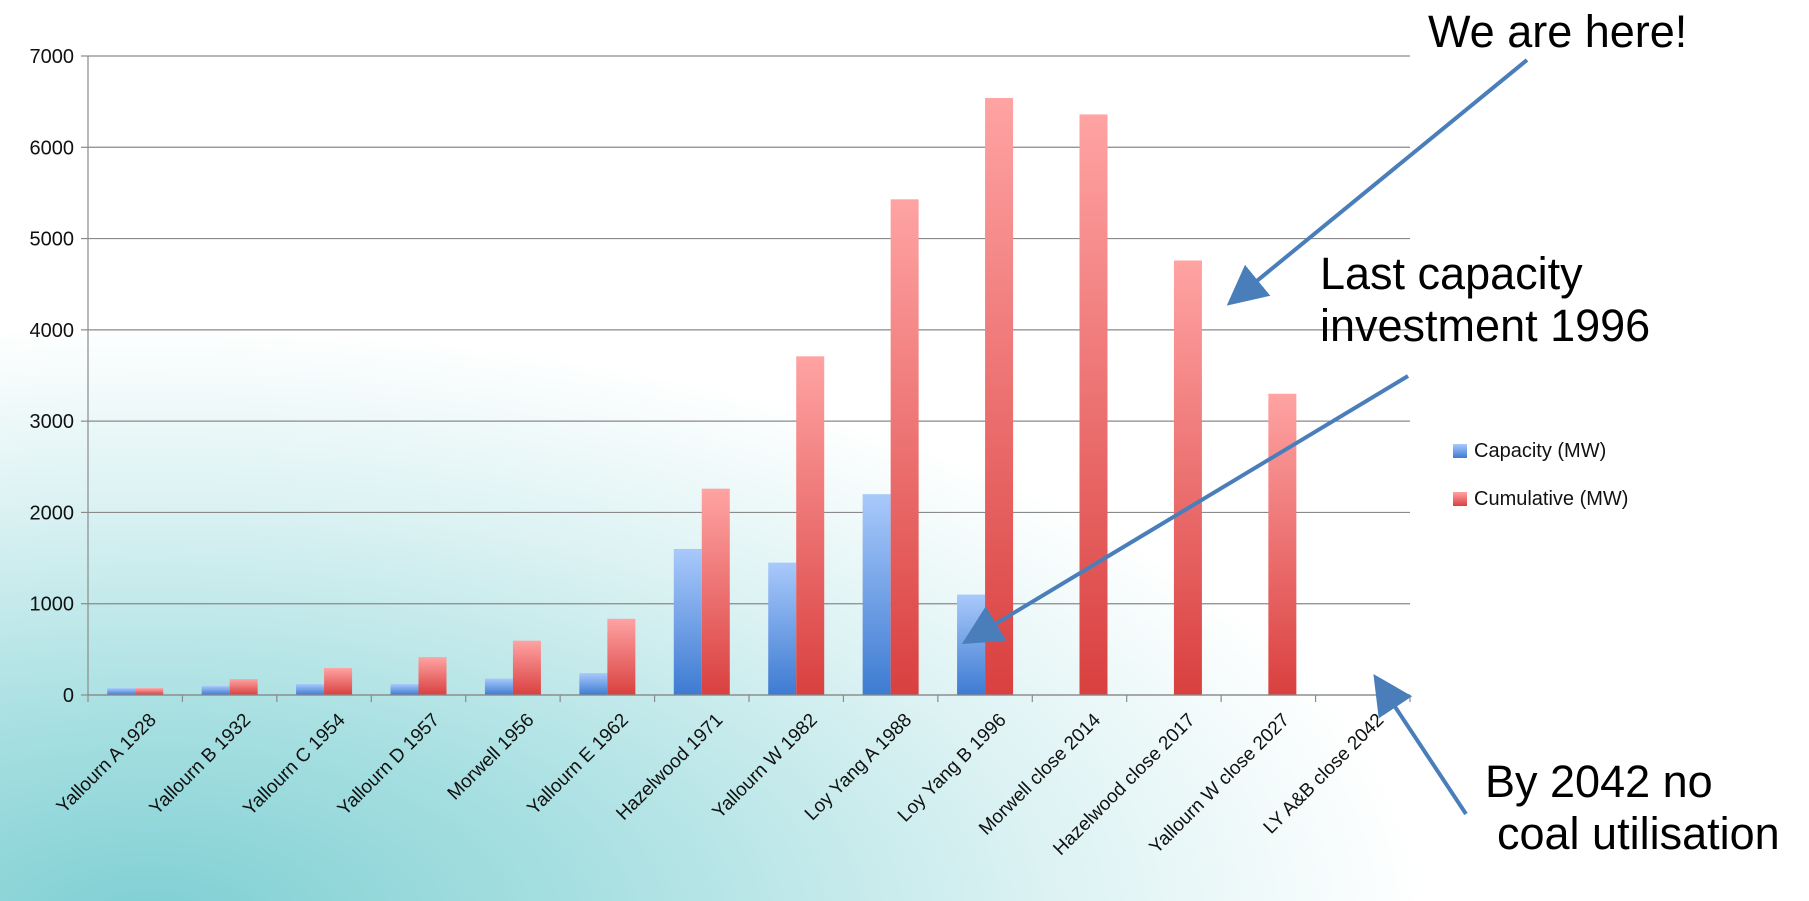 The image size is (1809, 901). I want to click on legend-label: Cumulative (MW), so click(1551, 499).